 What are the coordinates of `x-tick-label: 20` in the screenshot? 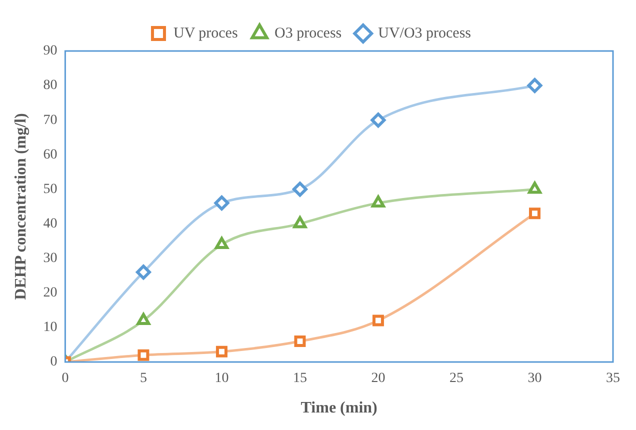 It's located at (378, 378).